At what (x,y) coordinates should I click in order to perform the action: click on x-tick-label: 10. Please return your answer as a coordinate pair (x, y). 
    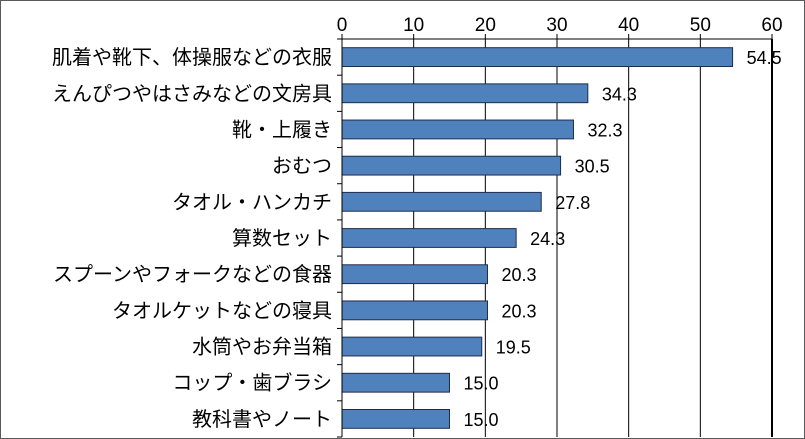
    Looking at the image, I should click on (413, 25).